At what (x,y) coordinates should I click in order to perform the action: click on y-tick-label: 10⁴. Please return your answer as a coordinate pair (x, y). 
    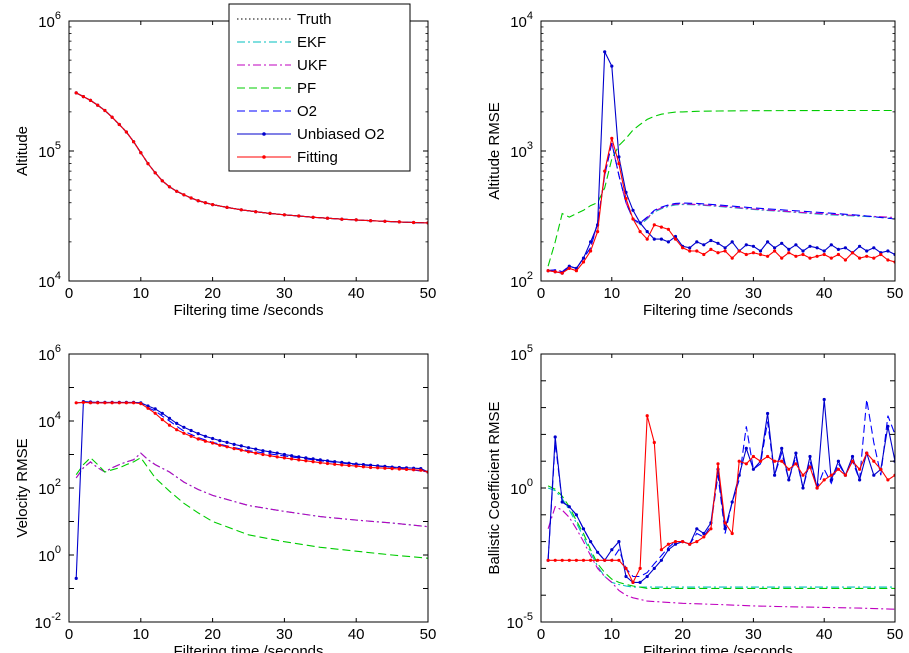
    Looking at the image, I should click on (49, 420).